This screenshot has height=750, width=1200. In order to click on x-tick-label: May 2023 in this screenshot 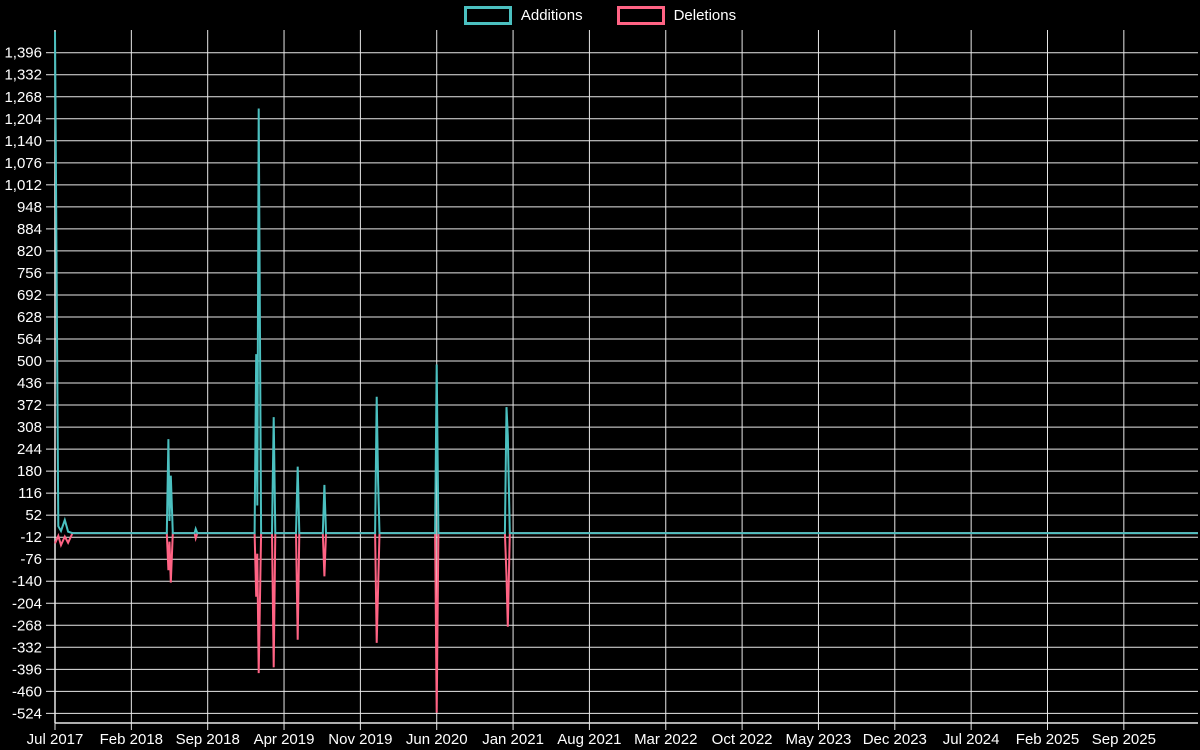, I will do `click(819, 739)`.